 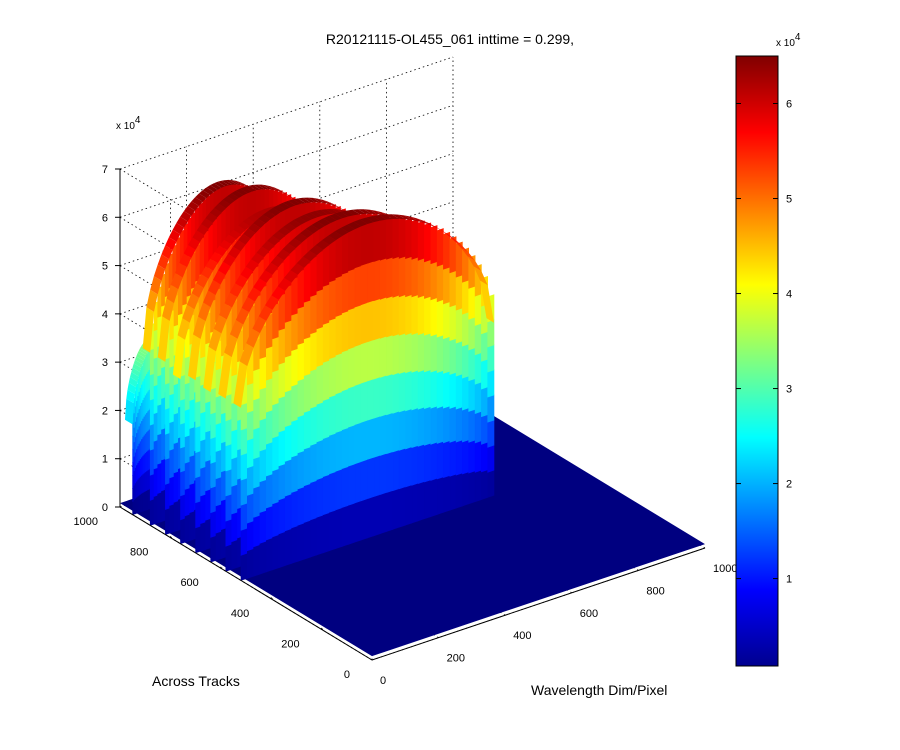 I want to click on z-tick-label: 4, so click(x=105, y=315).